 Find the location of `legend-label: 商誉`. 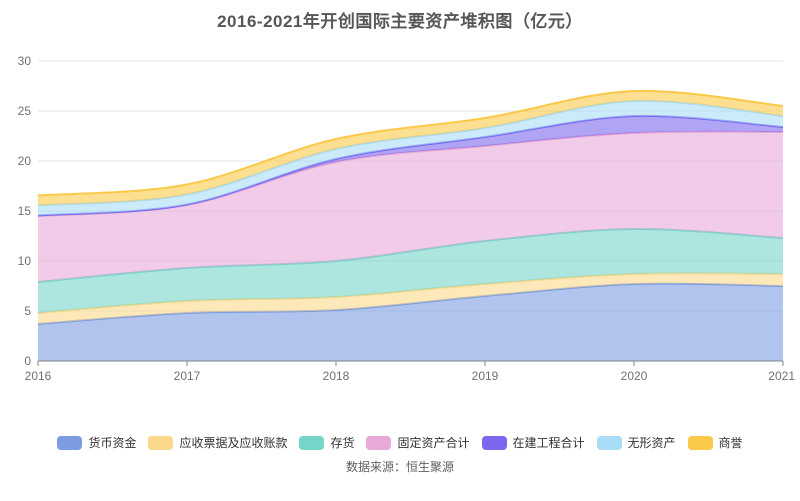

legend-label: 商誉 is located at coordinates (730, 443).